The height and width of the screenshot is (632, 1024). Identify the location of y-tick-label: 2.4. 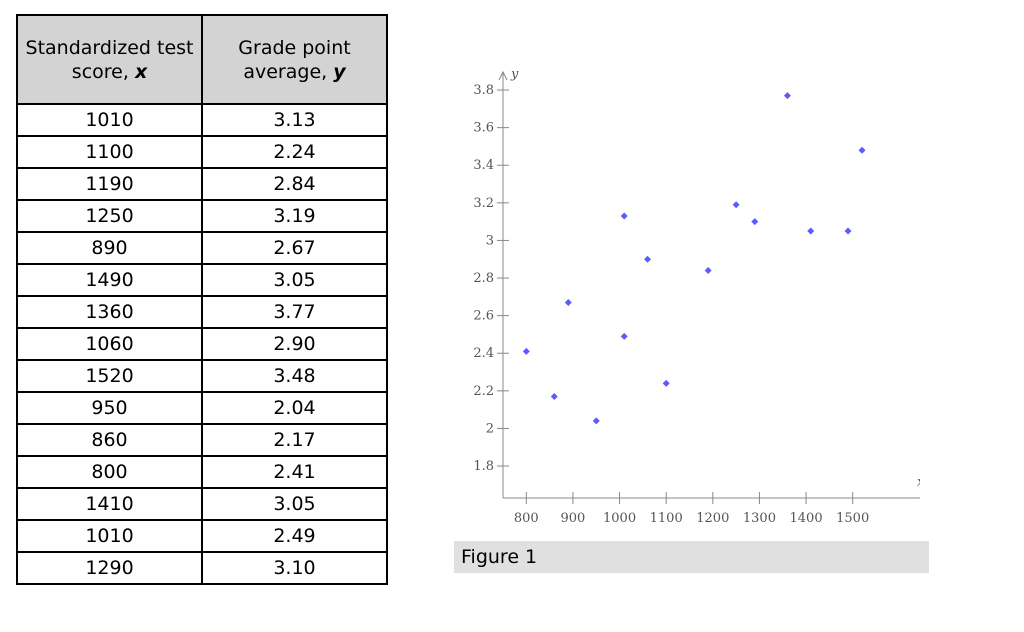
(483, 353).